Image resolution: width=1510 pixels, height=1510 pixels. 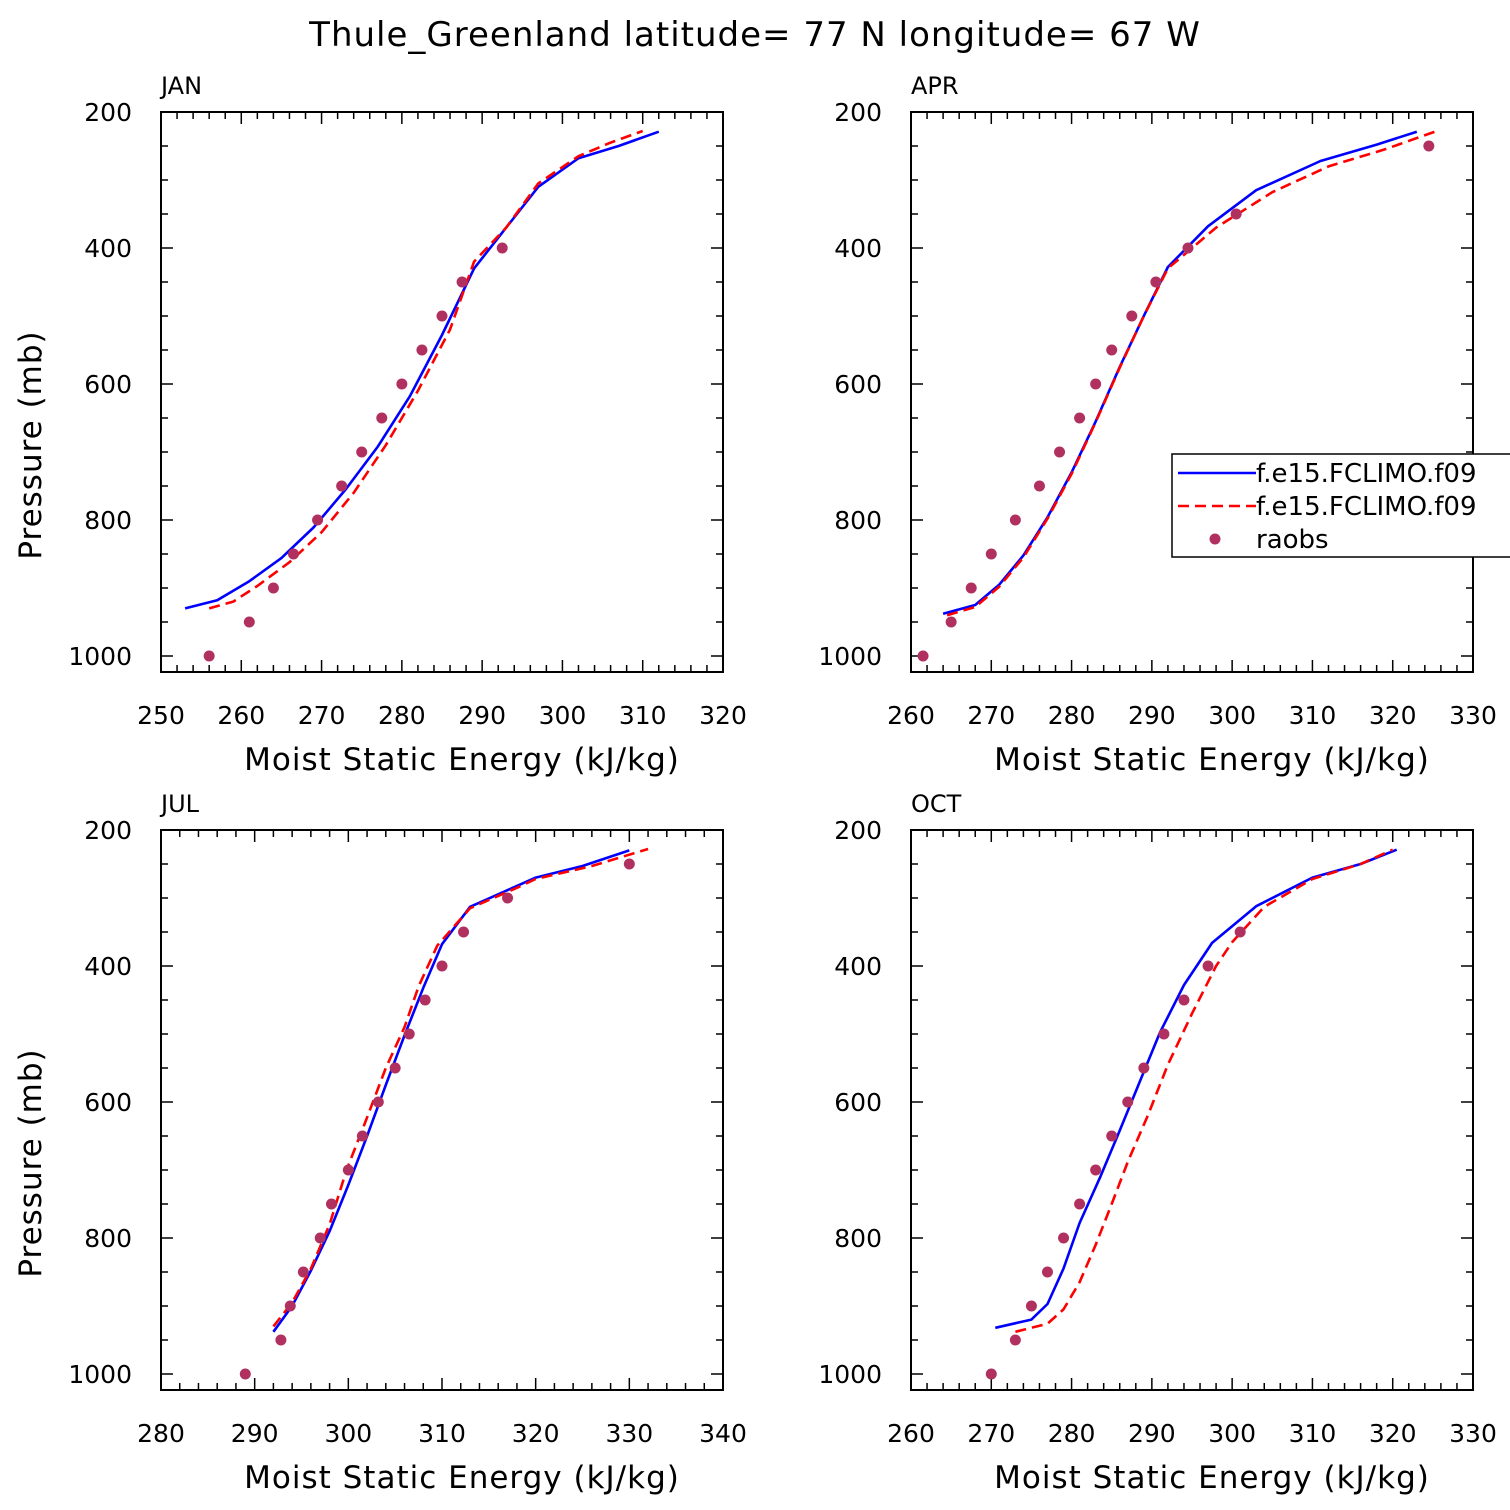 What do you see at coordinates (31, 444) in the screenshot?
I see `y-axis-title: Pressure (mb)` at bounding box center [31, 444].